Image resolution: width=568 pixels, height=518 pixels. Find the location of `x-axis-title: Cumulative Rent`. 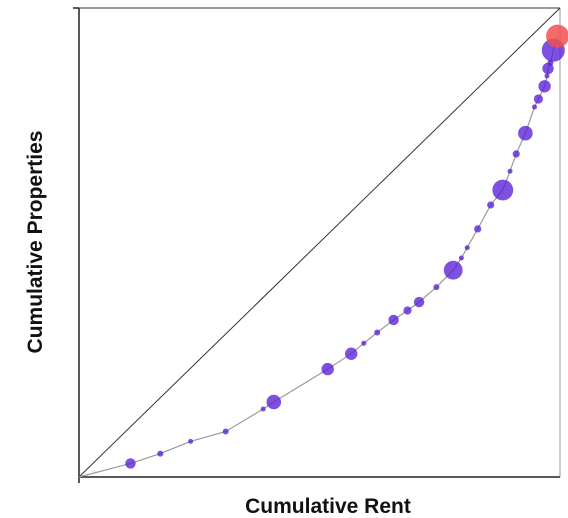

x-axis-title: Cumulative Rent is located at coordinates (328, 506).